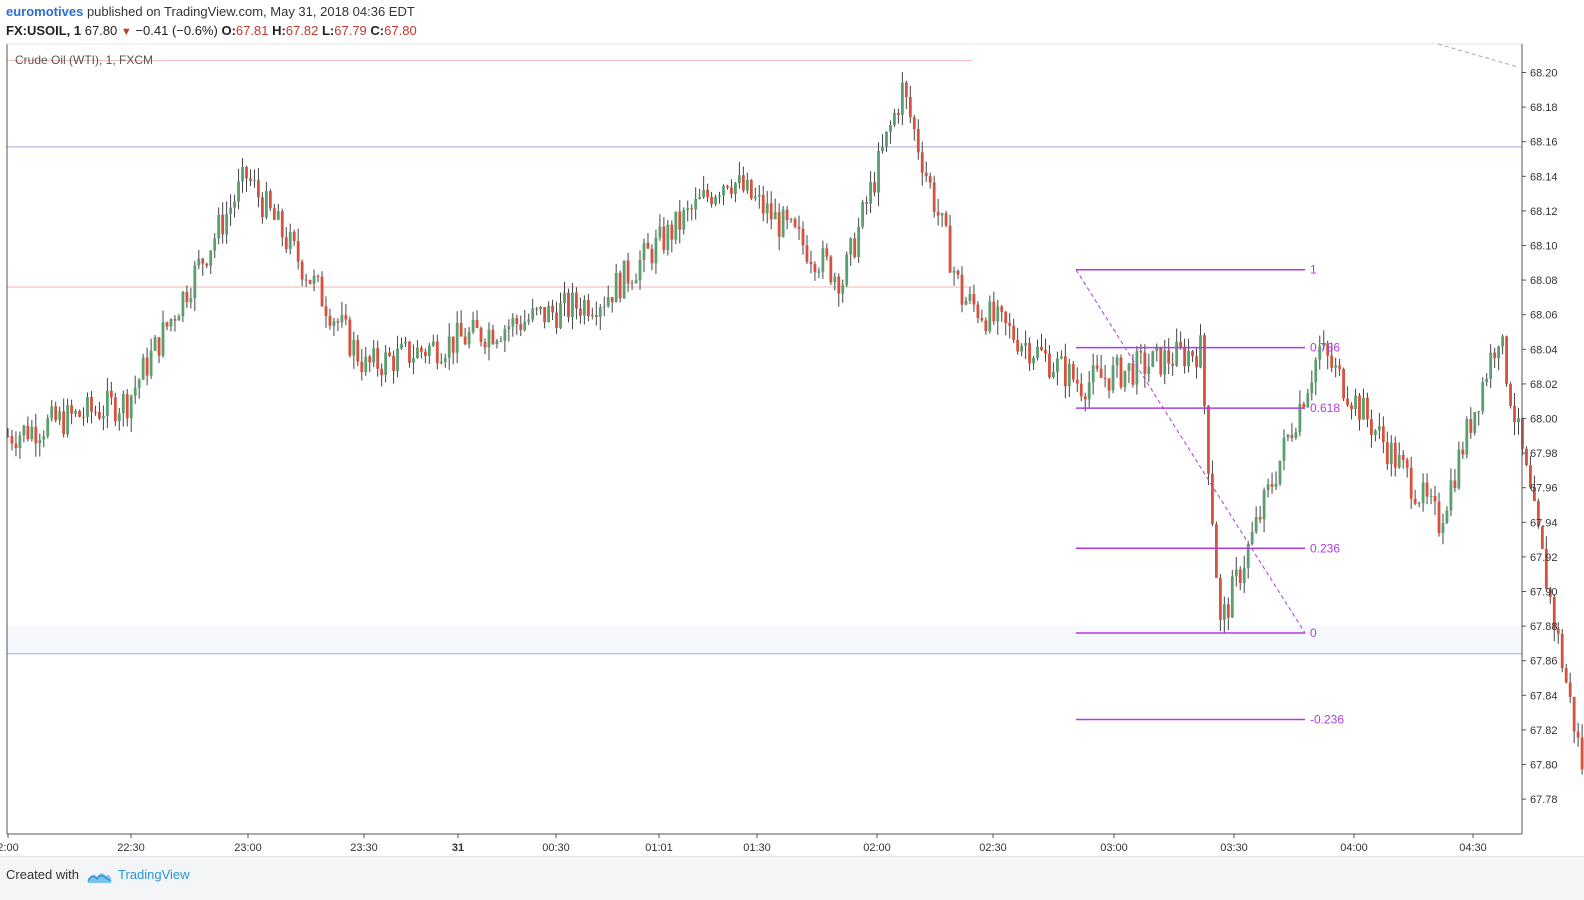 The image size is (1584, 900). I want to click on fib-trendline, so click(1190, 451).